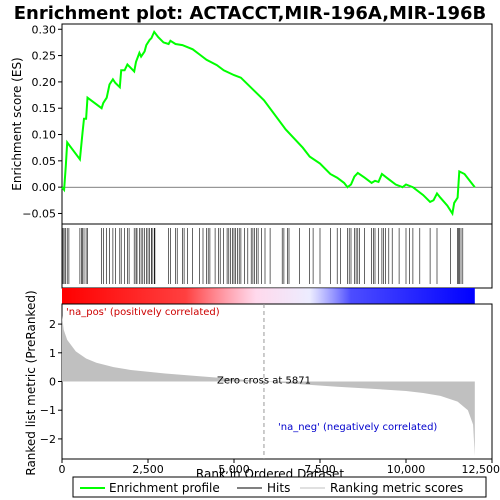 The image size is (500, 500). Describe the element at coordinates (263, 256) in the screenshot. I see `hit-lines` at that location.